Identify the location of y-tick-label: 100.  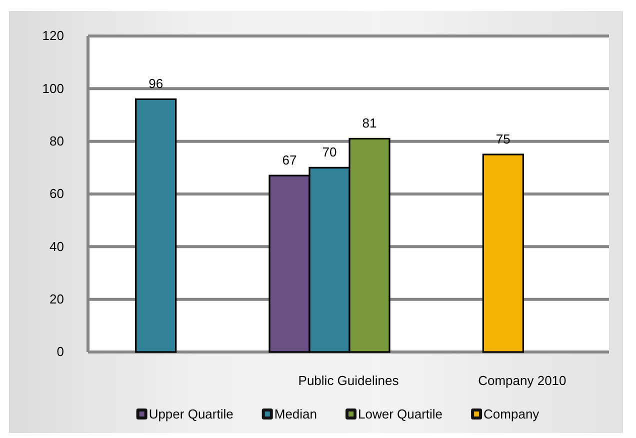
(53, 88).